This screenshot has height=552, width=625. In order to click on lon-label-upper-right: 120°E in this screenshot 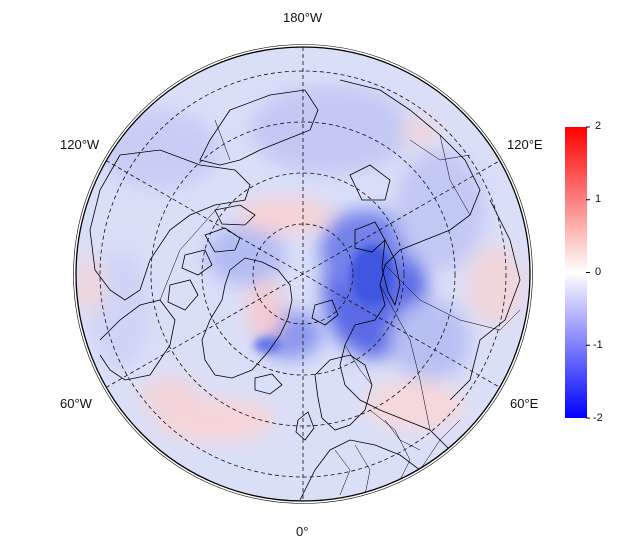, I will do `click(525, 144)`.